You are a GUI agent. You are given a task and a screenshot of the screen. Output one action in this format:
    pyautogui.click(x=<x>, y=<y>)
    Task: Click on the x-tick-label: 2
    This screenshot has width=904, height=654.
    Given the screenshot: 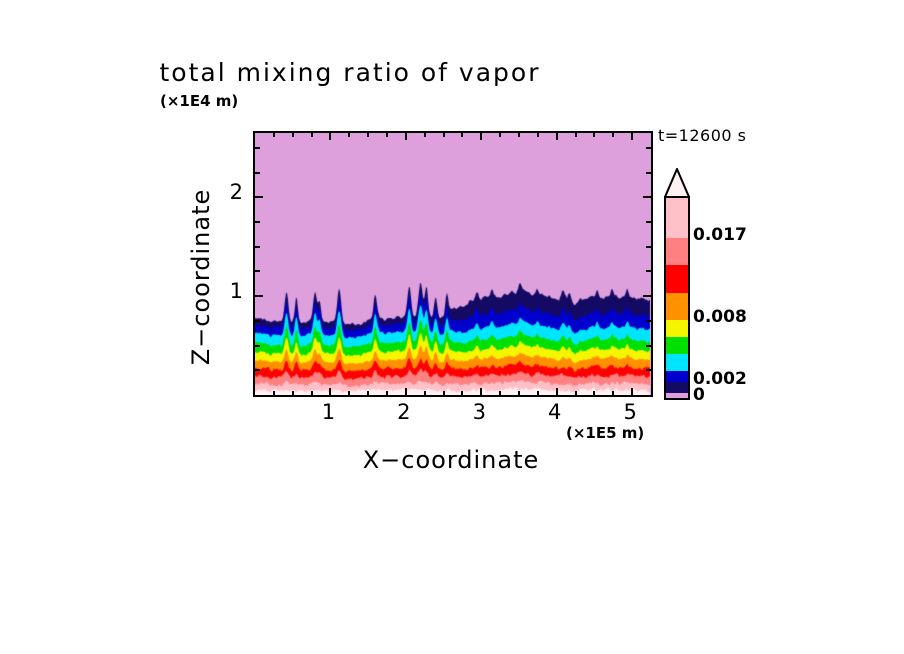 What is the action you would take?
    pyautogui.click(x=404, y=412)
    